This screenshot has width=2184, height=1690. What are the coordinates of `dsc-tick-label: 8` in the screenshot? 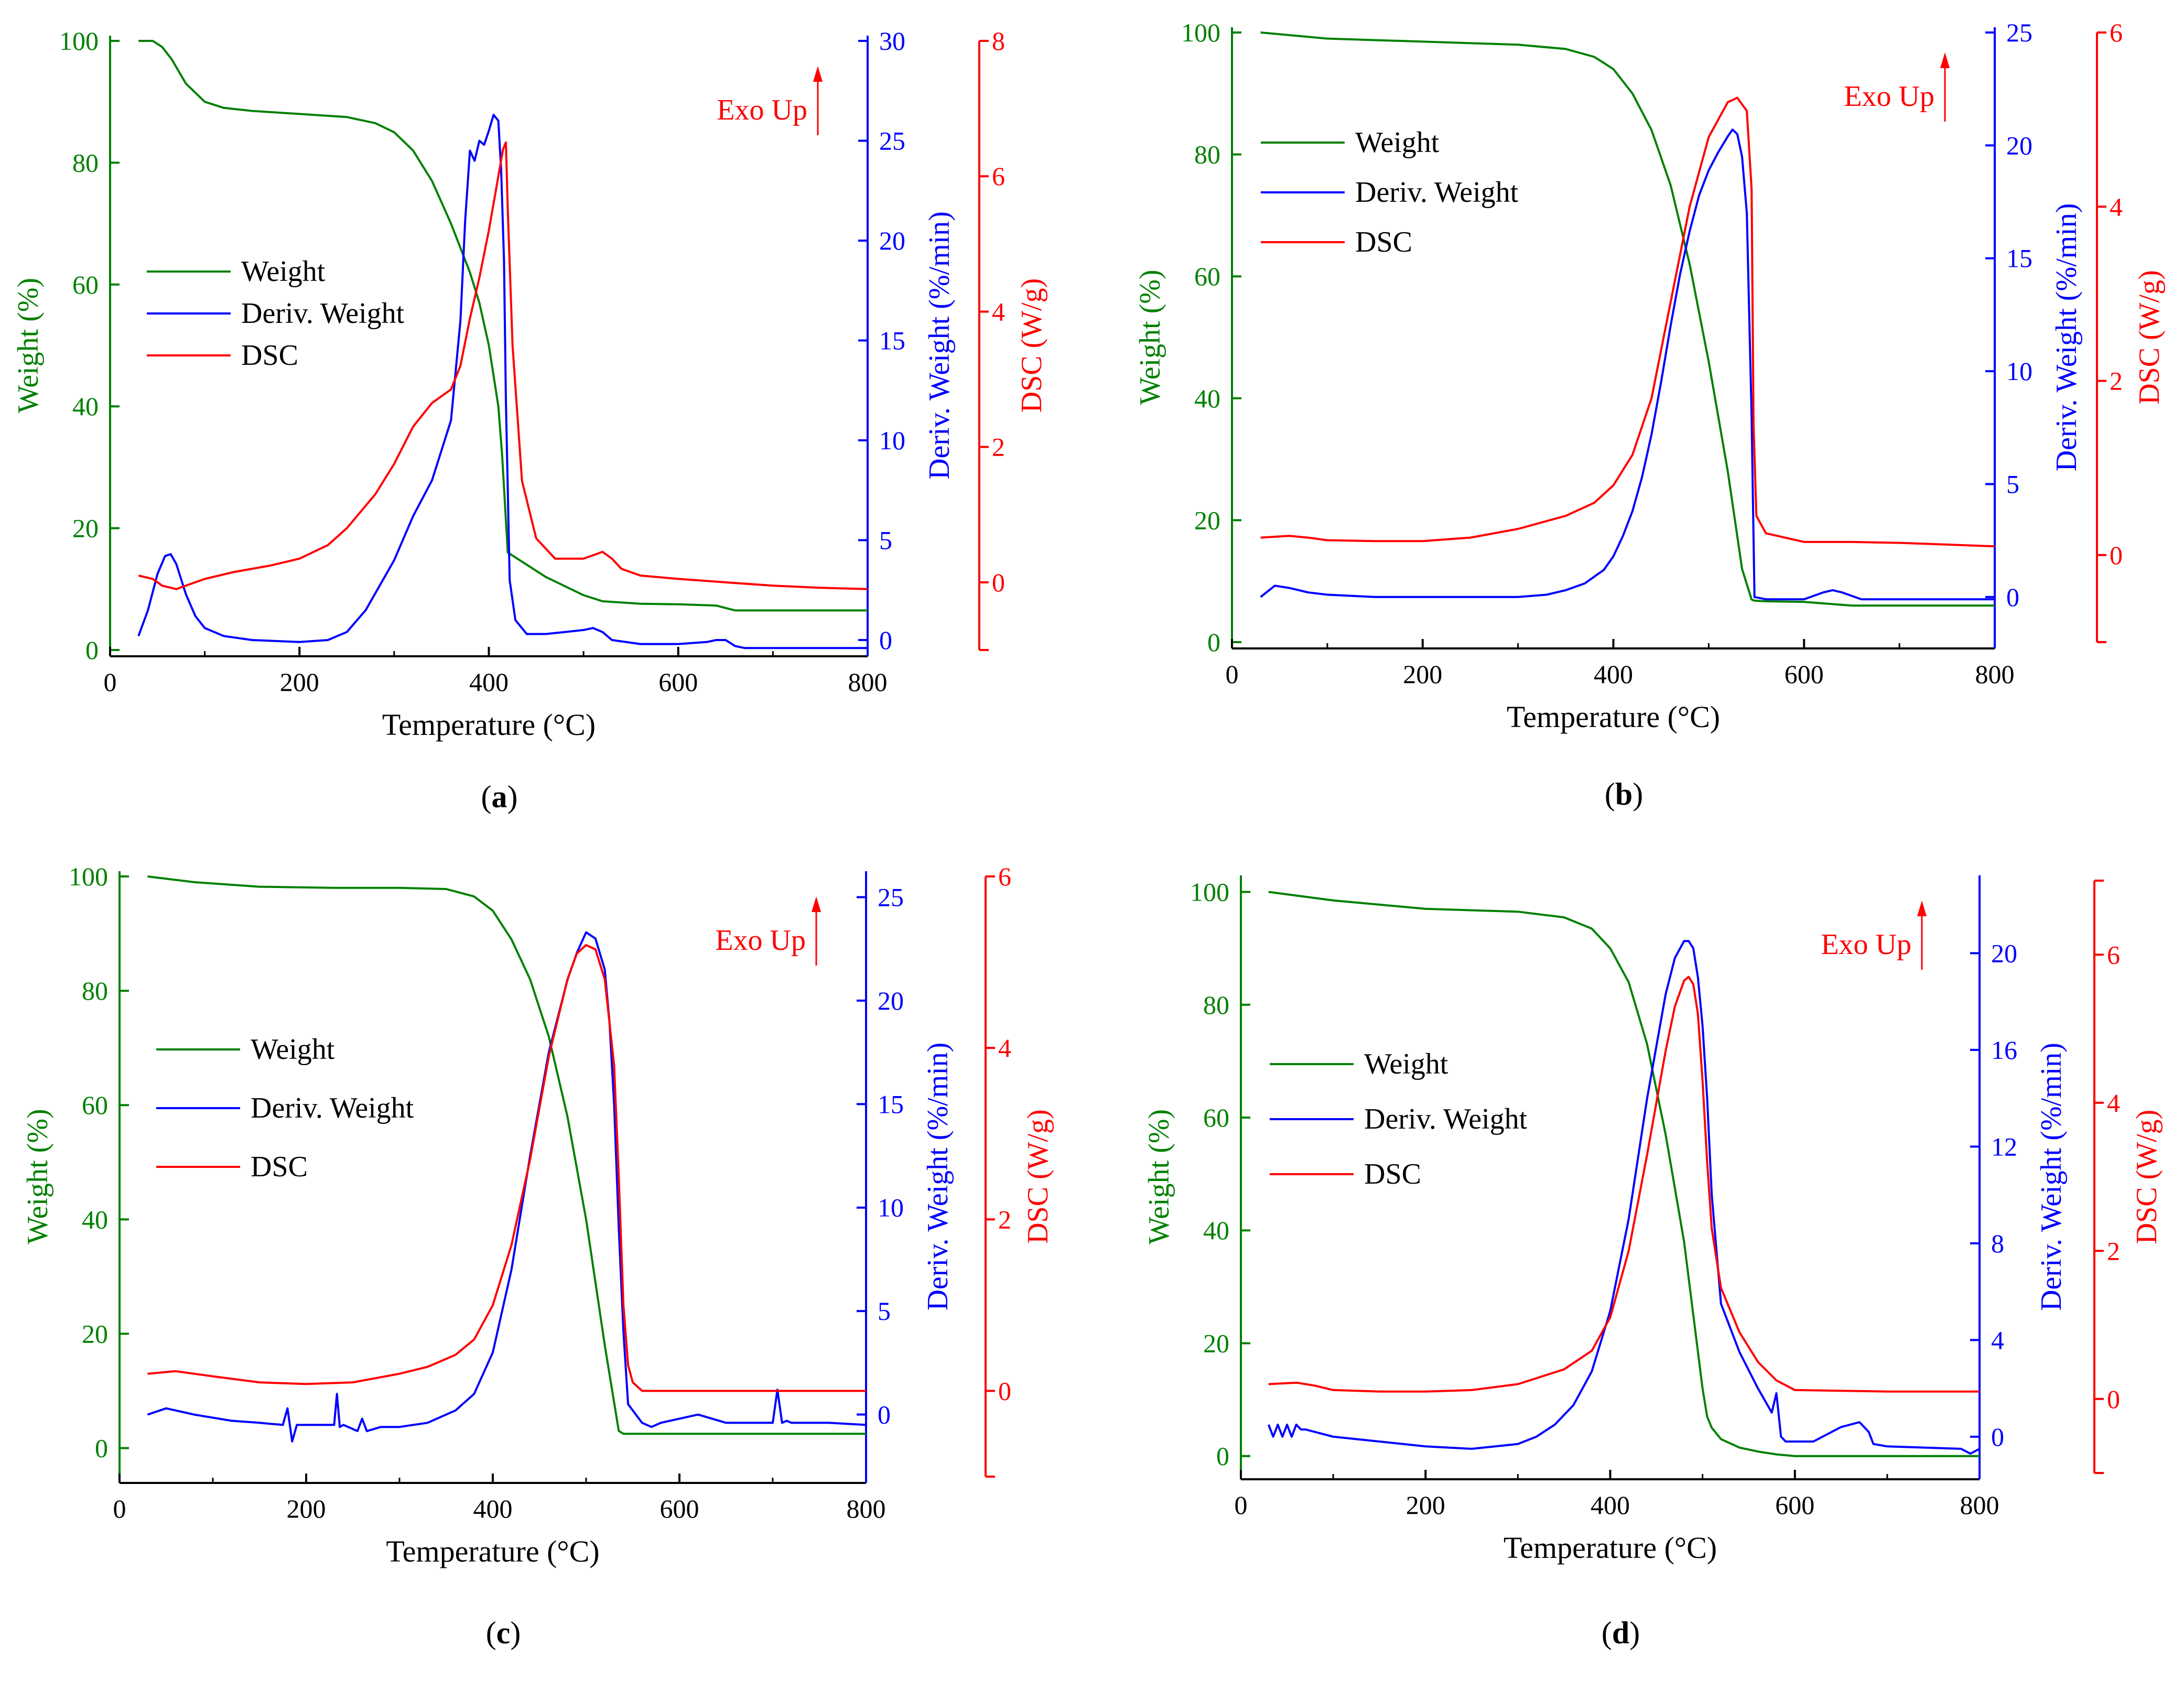 It's located at (998, 41).